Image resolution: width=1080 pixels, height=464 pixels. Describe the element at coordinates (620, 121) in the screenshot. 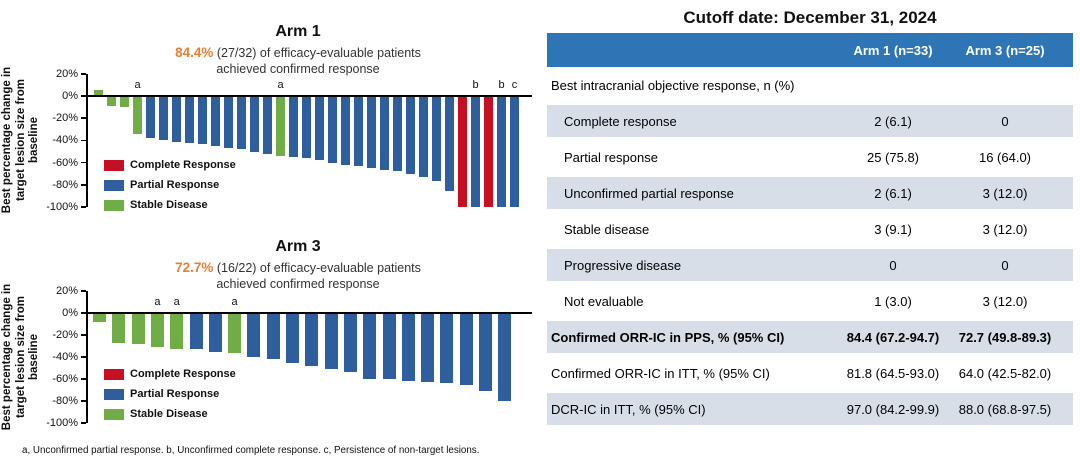

I see `row-label: Complete response` at that location.